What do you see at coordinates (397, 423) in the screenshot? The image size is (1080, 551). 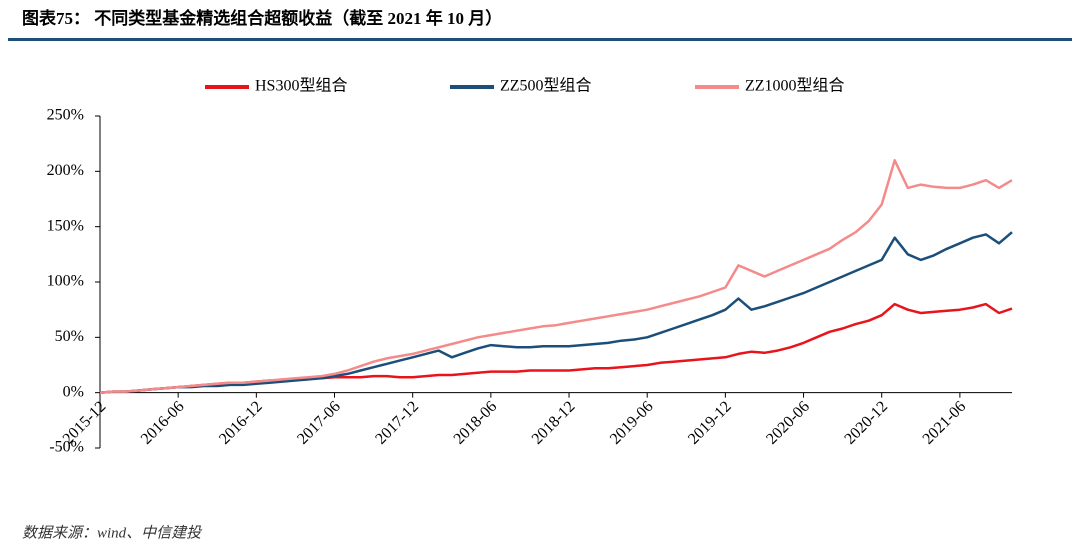 I see `x-tick-label: 2017-12` at bounding box center [397, 423].